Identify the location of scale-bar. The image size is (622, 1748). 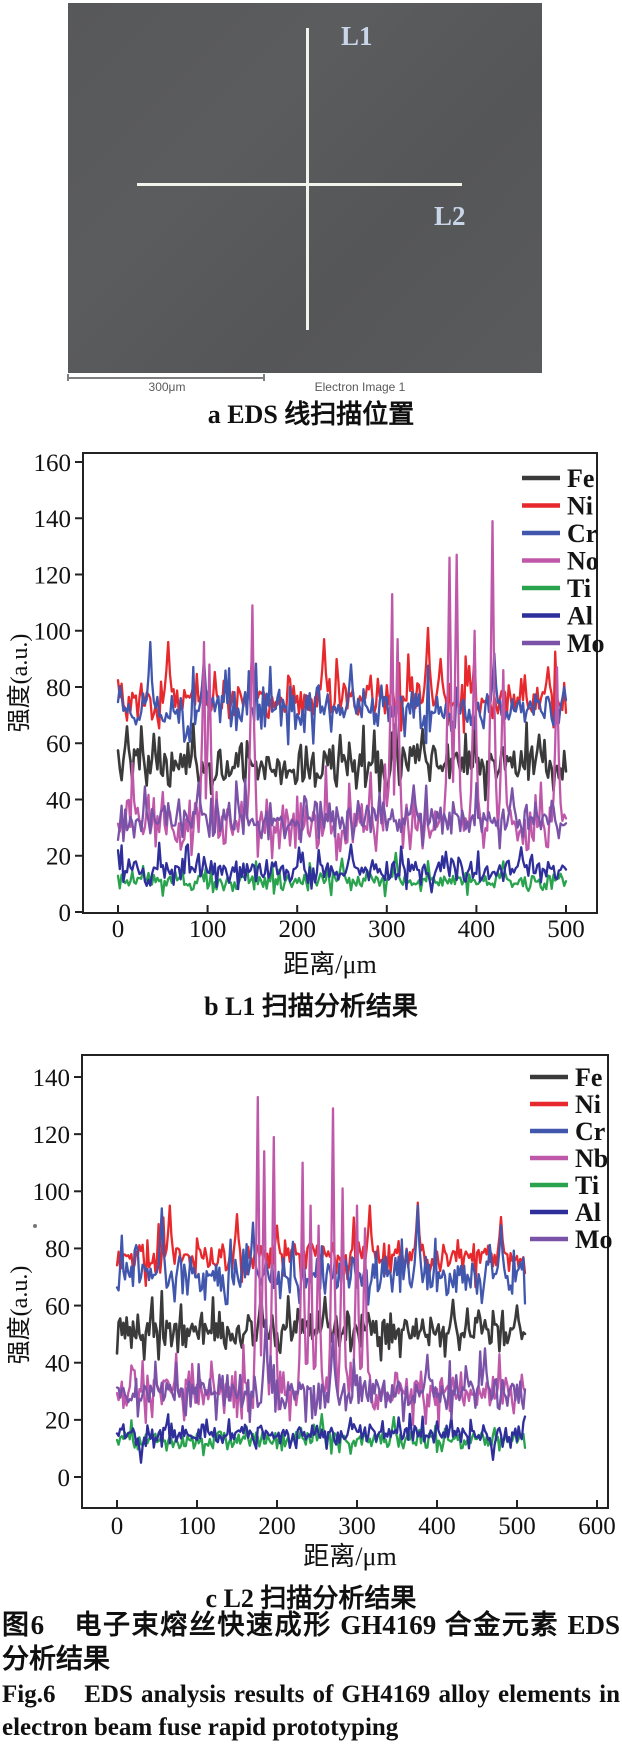
(166, 377).